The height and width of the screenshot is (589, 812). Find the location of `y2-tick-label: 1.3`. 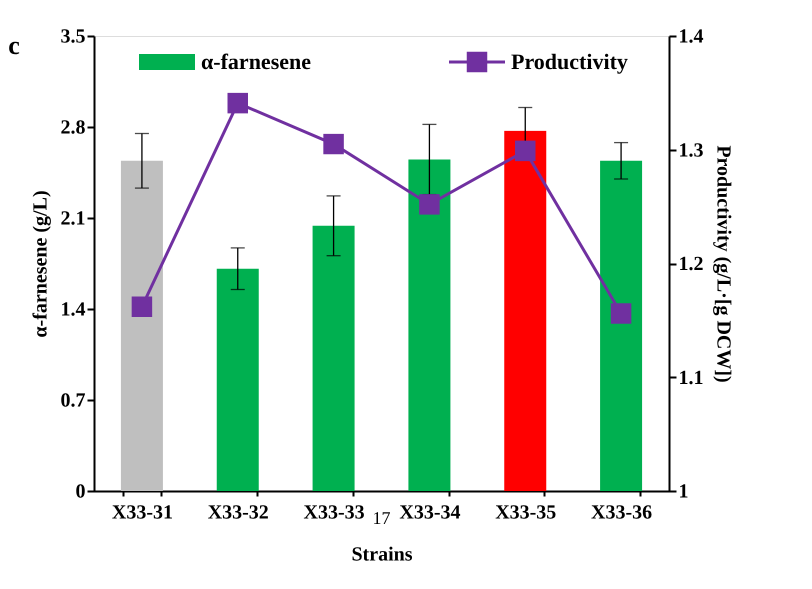

y2-tick-label: 1.3 is located at coordinates (691, 150).